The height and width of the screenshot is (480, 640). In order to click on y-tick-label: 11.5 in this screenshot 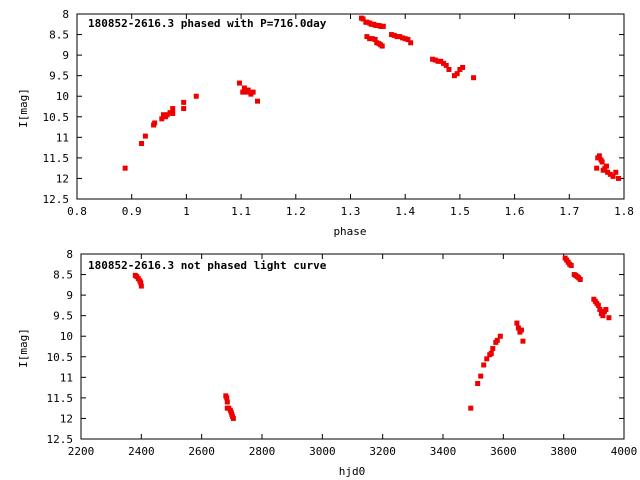, I will do `click(56, 158)`.